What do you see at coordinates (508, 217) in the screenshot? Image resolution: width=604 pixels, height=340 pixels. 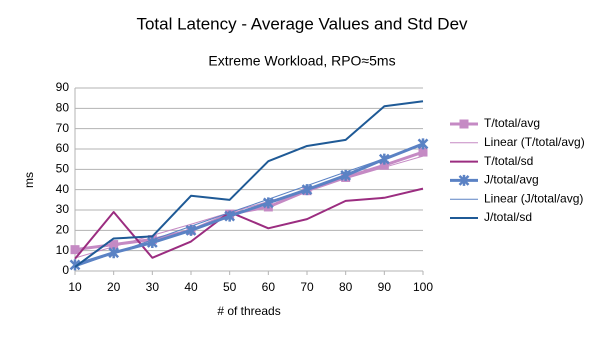 I see `legend-label: J/total/sd` at bounding box center [508, 217].